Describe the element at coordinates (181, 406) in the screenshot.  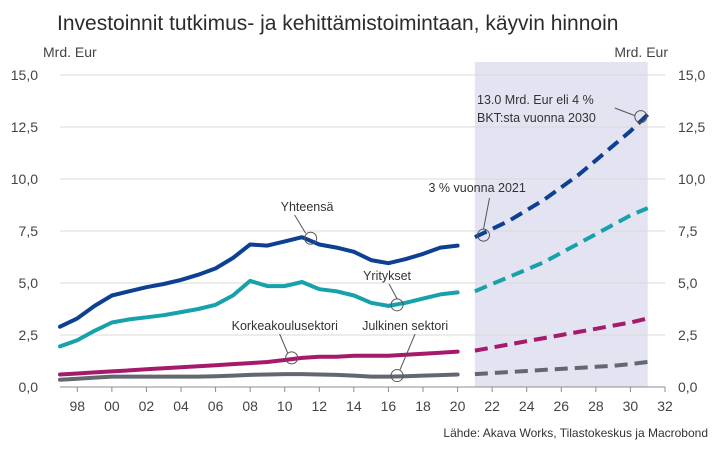
I see `x-tick-label: 04` at that location.